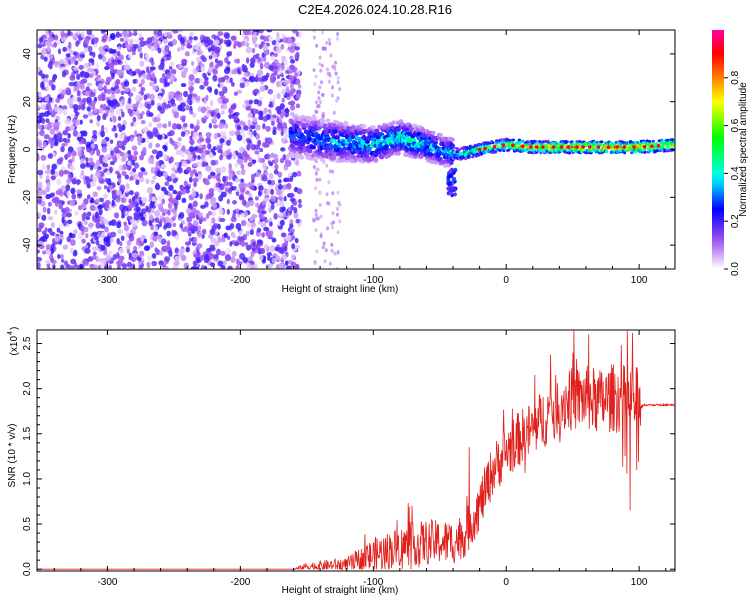 The width and height of the screenshot is (750, 600). Describe the element at coordinates (340, 590) in the screenshot. I see `x-axis-label: Height of straight line (km)` at that location.